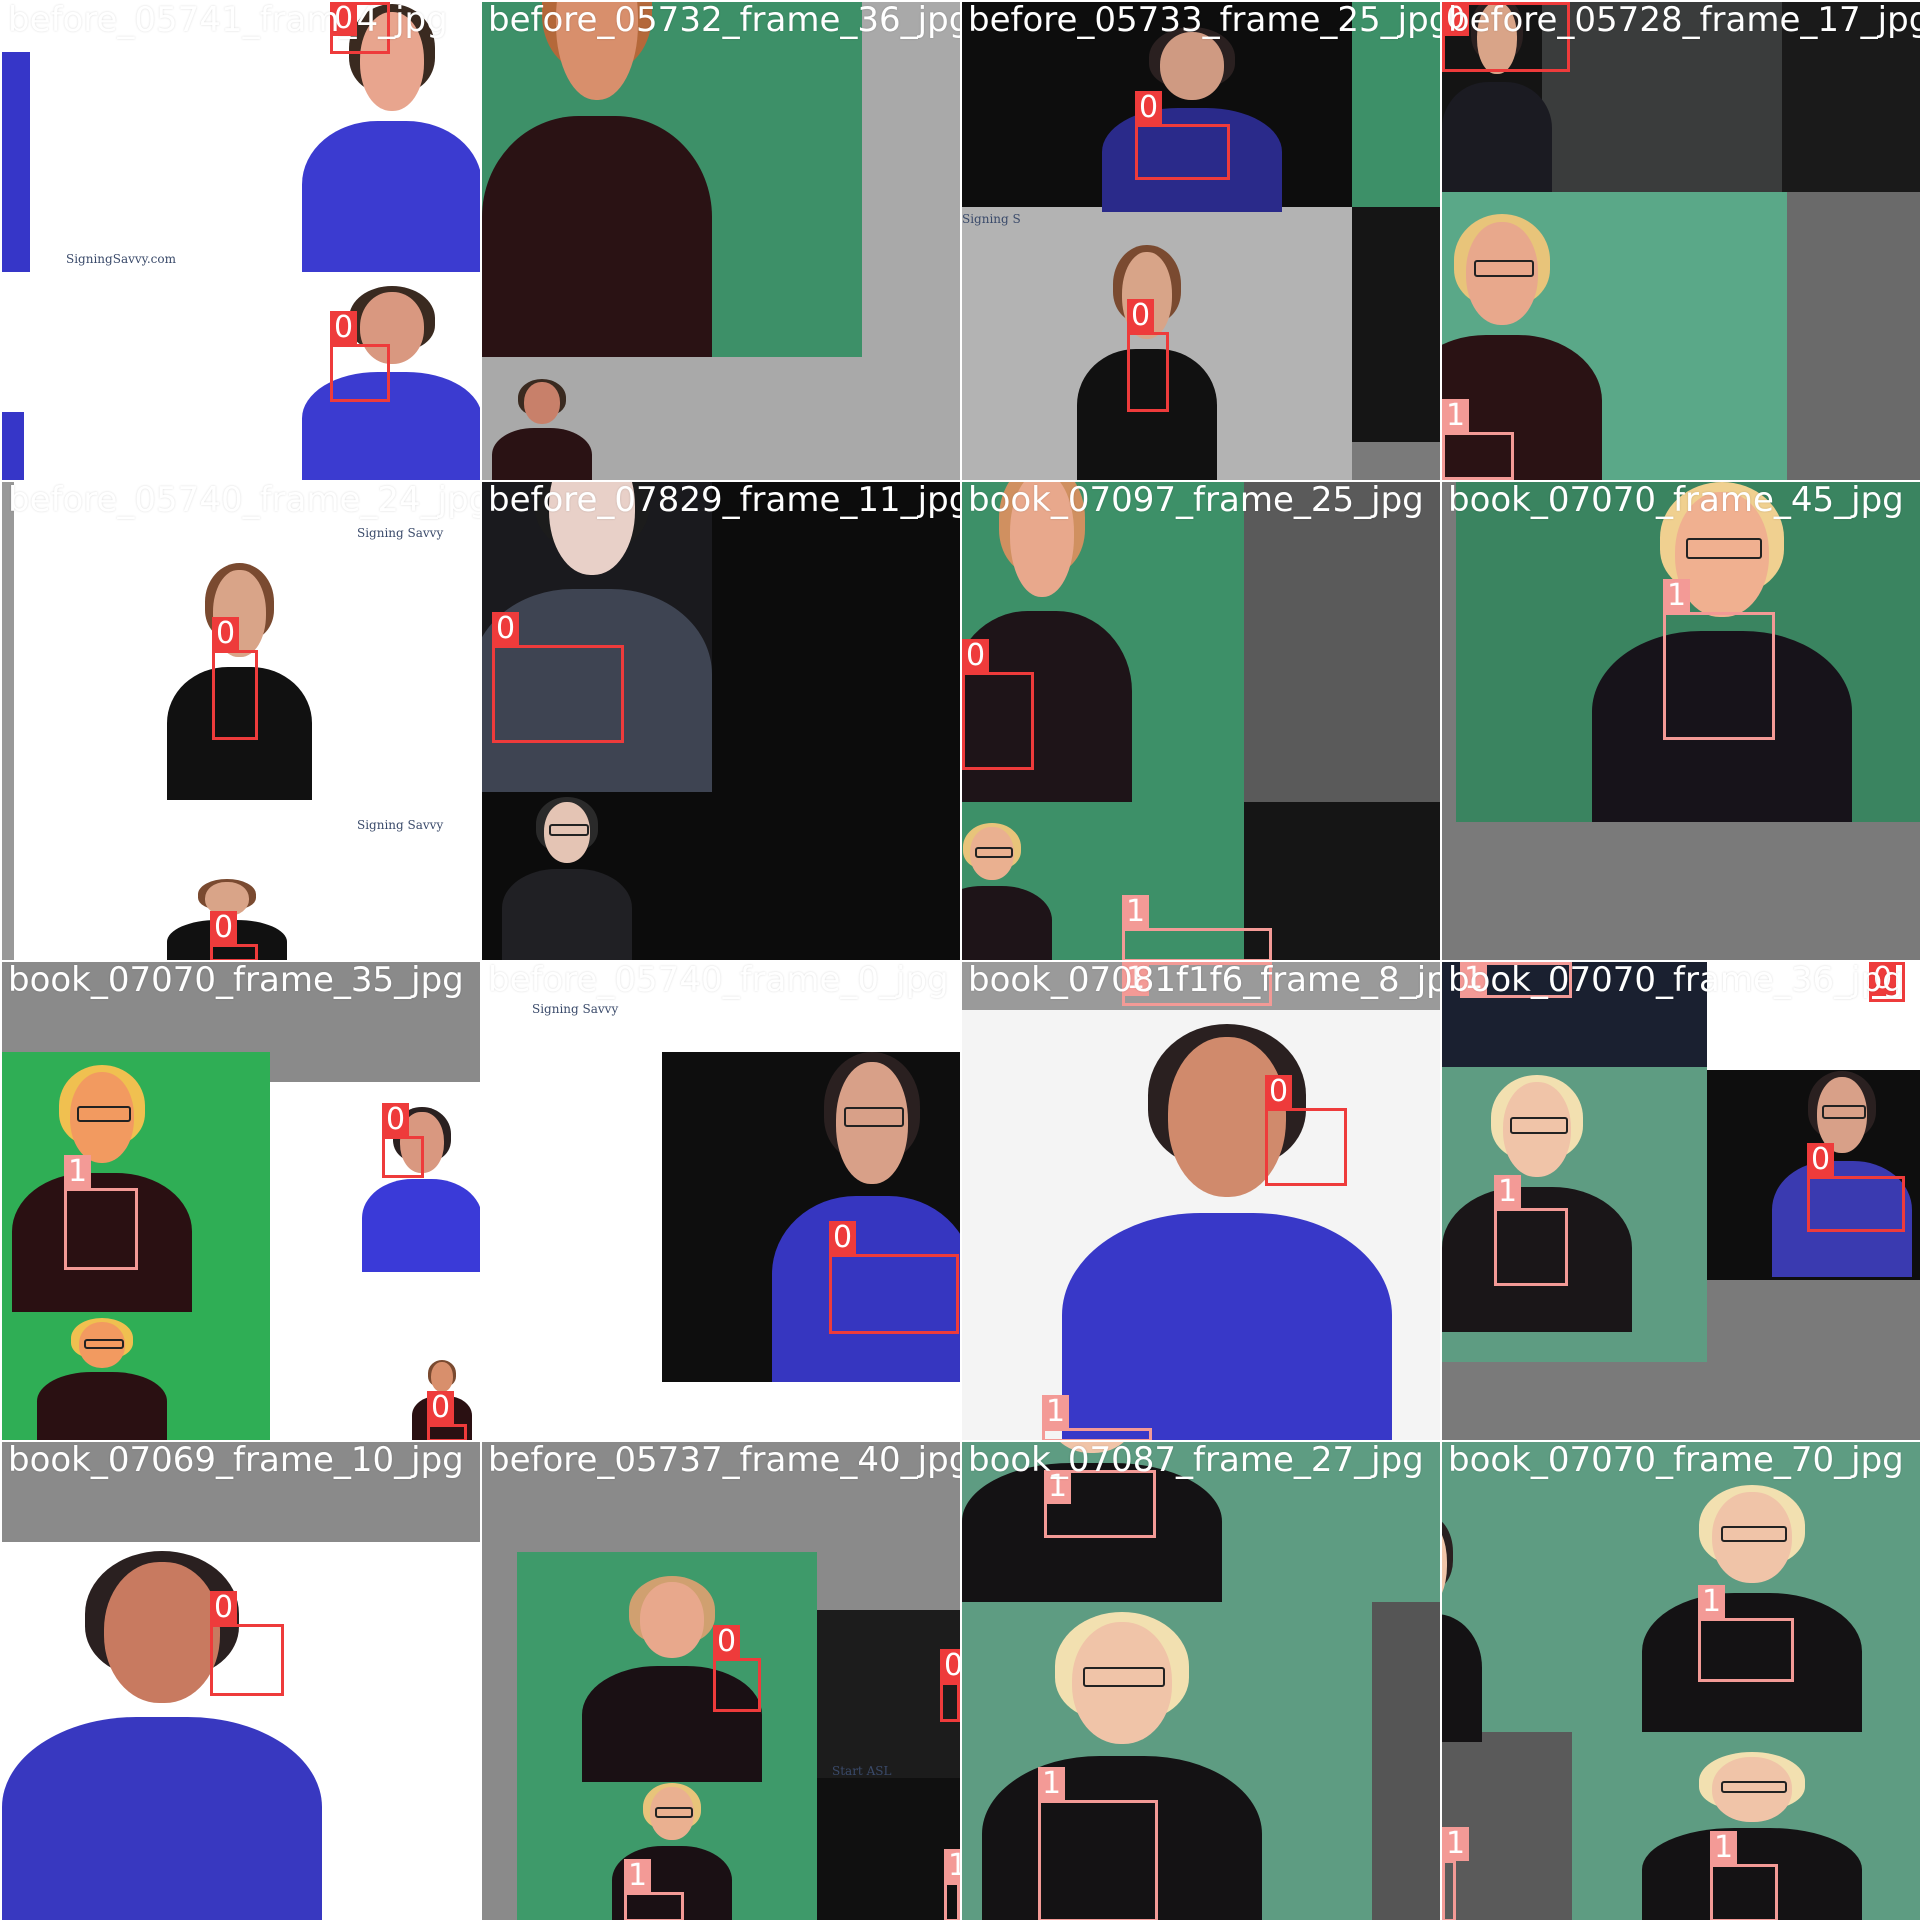 The width and height of the screenshot is (1920, 1920). Describe the element at coordinates (1681, 241) in the screenshot. I see `mosaic-tile: 0 1 before_05728_frame_17_jpg` at that location.